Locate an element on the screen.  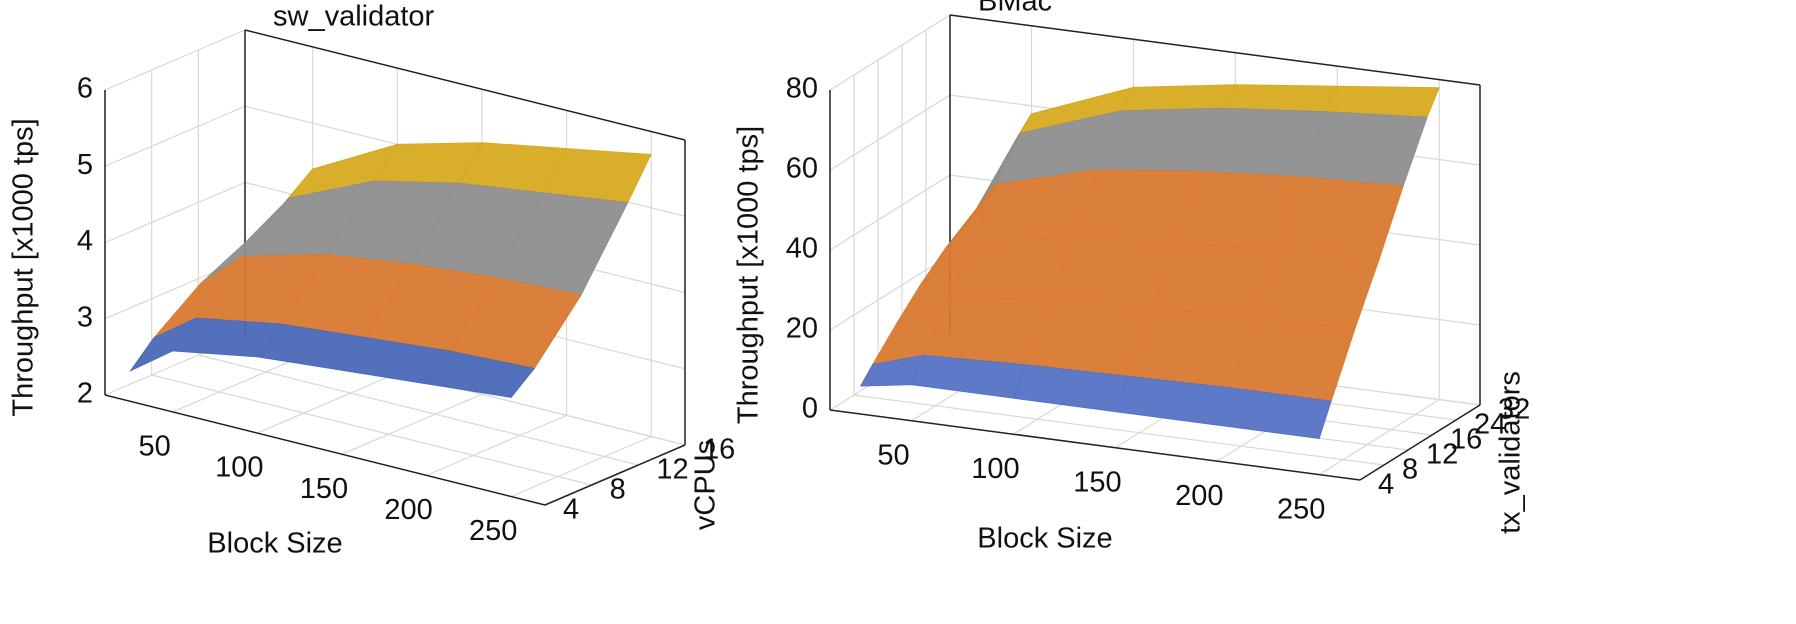
z-tick-label: 3 is located at coordinates (85, 317).